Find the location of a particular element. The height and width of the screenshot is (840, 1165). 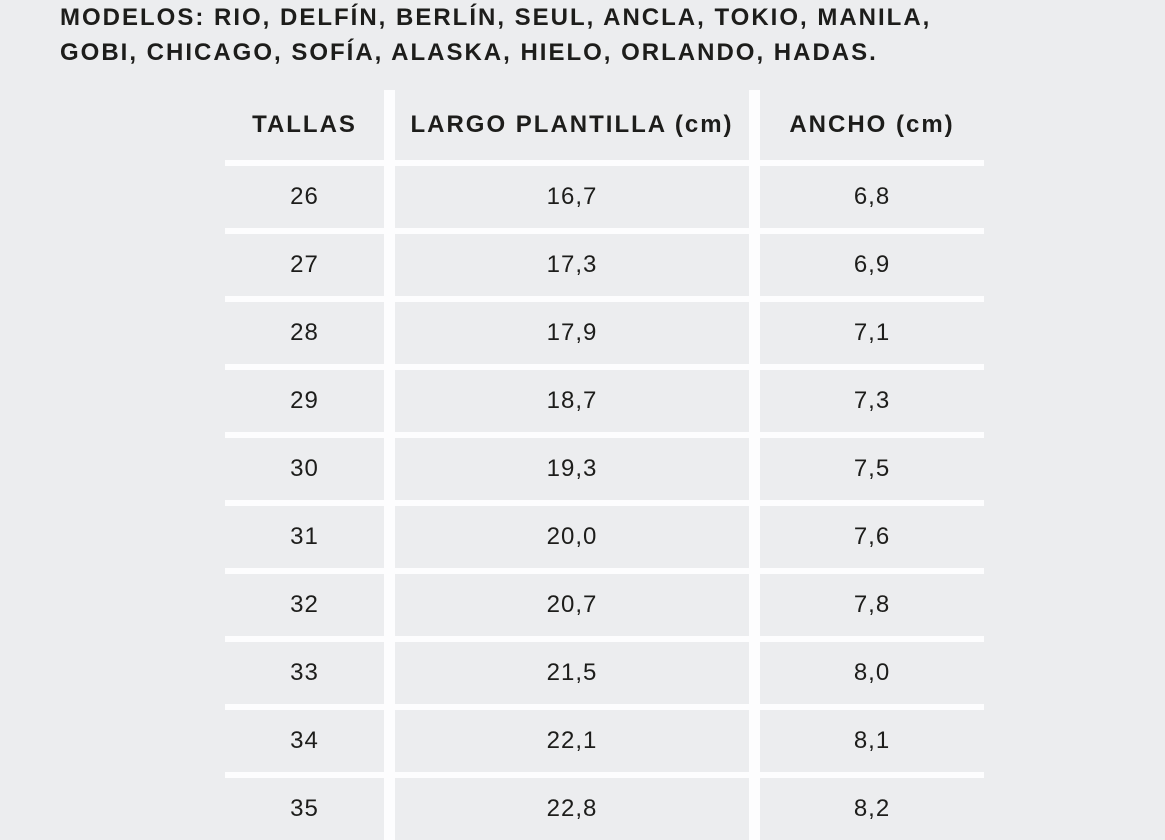

table-cell-largo_plantilla: 22,1 is located at coordinates (572, 741).